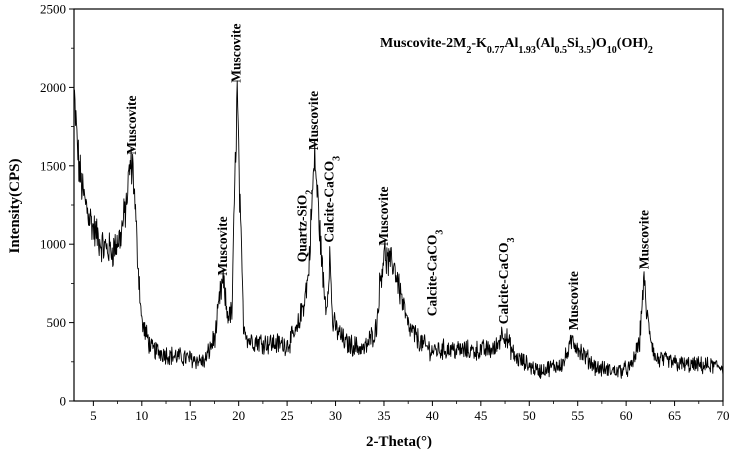  What do you see at coordinates (190, 415) in the screenshot?
I see `x-tick-label: 15` at bounding box center [190, 415].